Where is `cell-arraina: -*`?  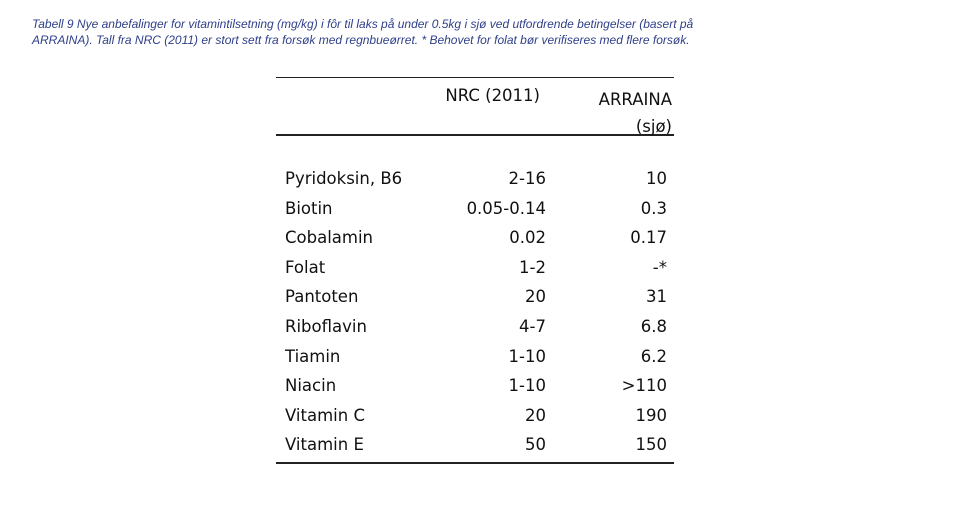 cell-arraina: -* is located at coordinates (659, 267).